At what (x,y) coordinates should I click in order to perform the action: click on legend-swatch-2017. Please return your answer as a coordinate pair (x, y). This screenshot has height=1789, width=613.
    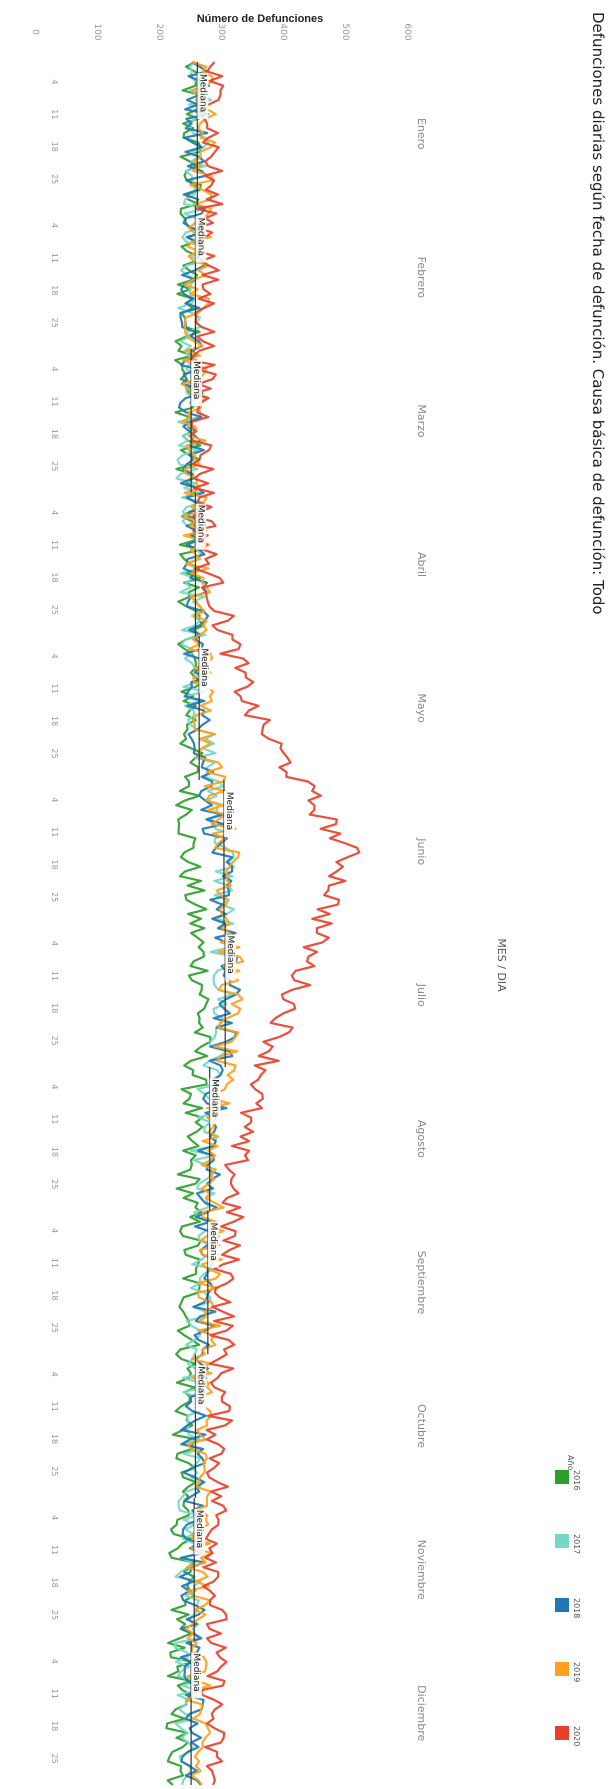
    Looking at the image, I should click on (562, 1541).